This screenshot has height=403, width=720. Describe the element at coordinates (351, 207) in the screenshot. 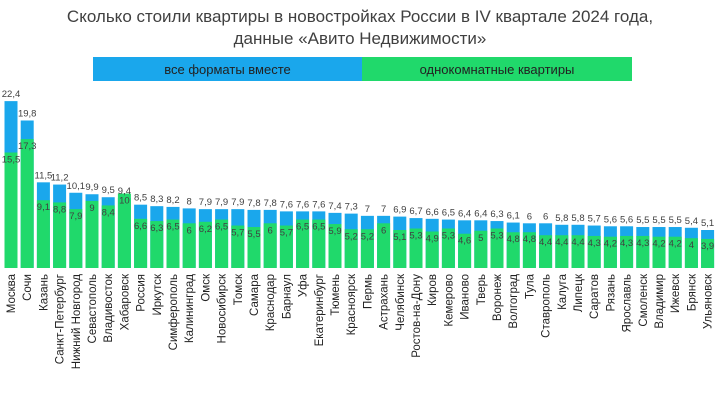

I see `value-label-all-formats: 7,3` at that location.